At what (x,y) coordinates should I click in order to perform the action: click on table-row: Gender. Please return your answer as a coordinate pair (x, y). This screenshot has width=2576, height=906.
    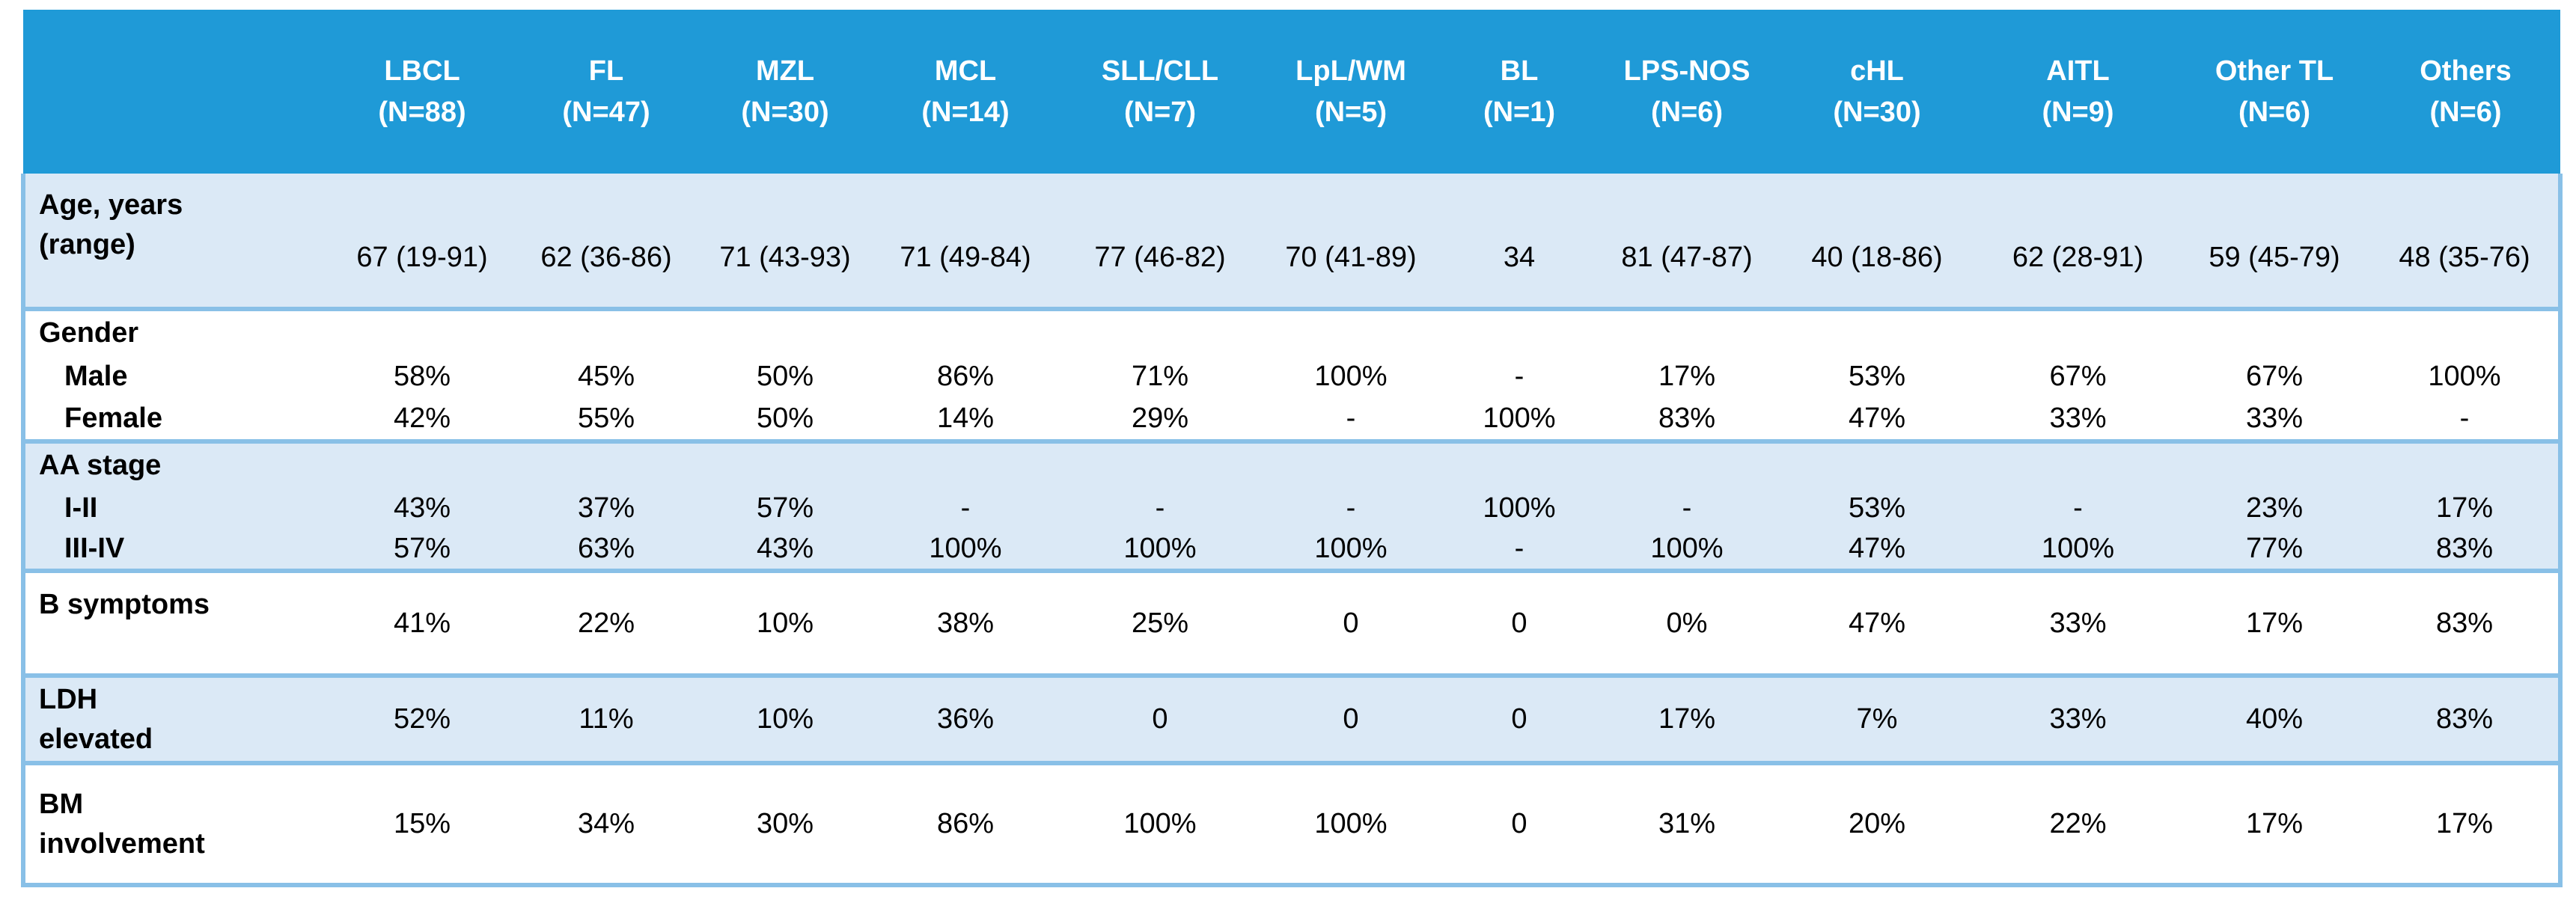
    Looking at the image, I should click on (1292, 332).